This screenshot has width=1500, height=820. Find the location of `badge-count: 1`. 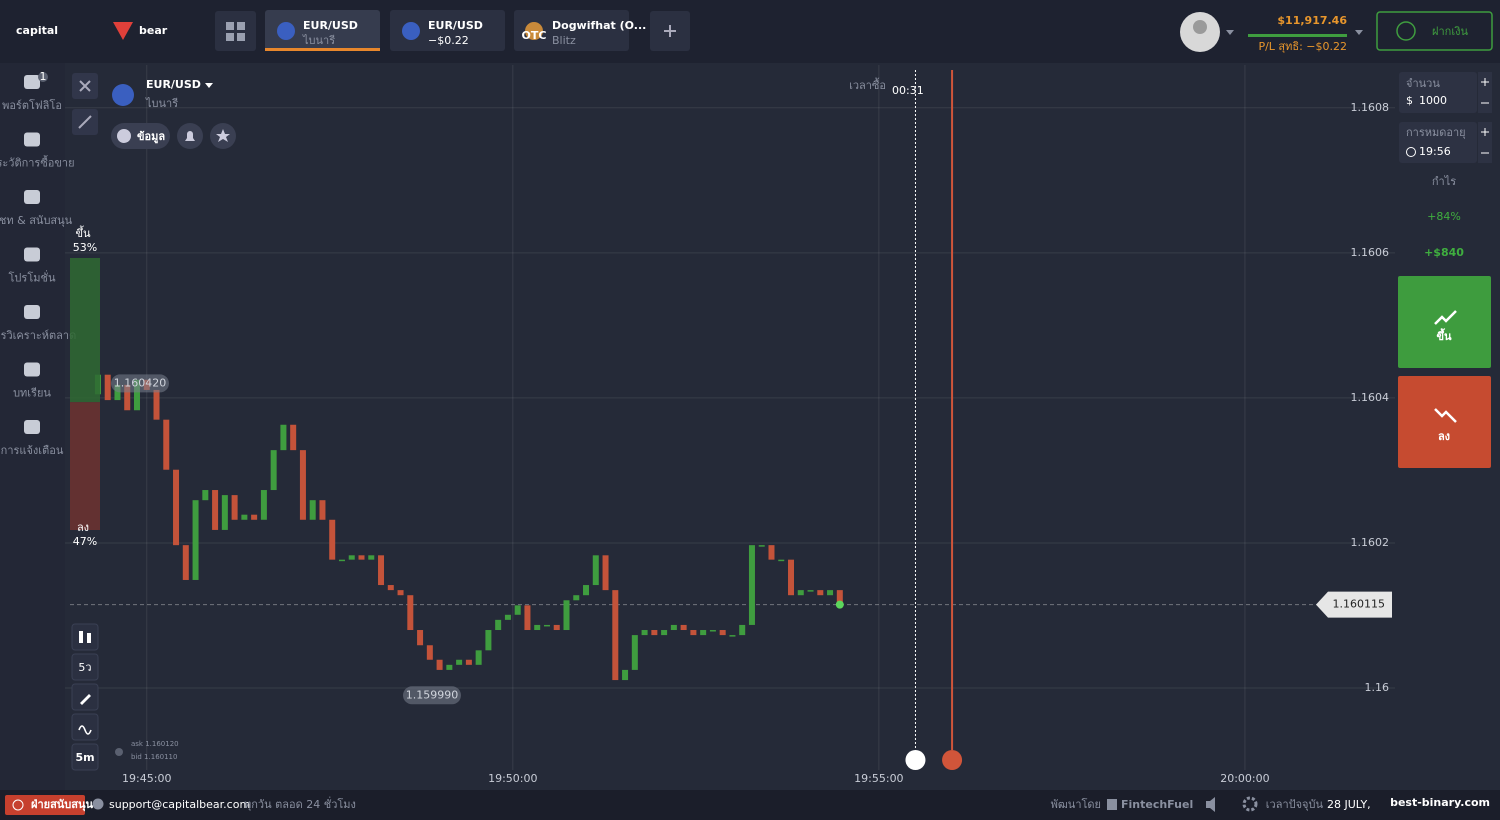

badge-count: 1 is located at coordinates (43, 76).